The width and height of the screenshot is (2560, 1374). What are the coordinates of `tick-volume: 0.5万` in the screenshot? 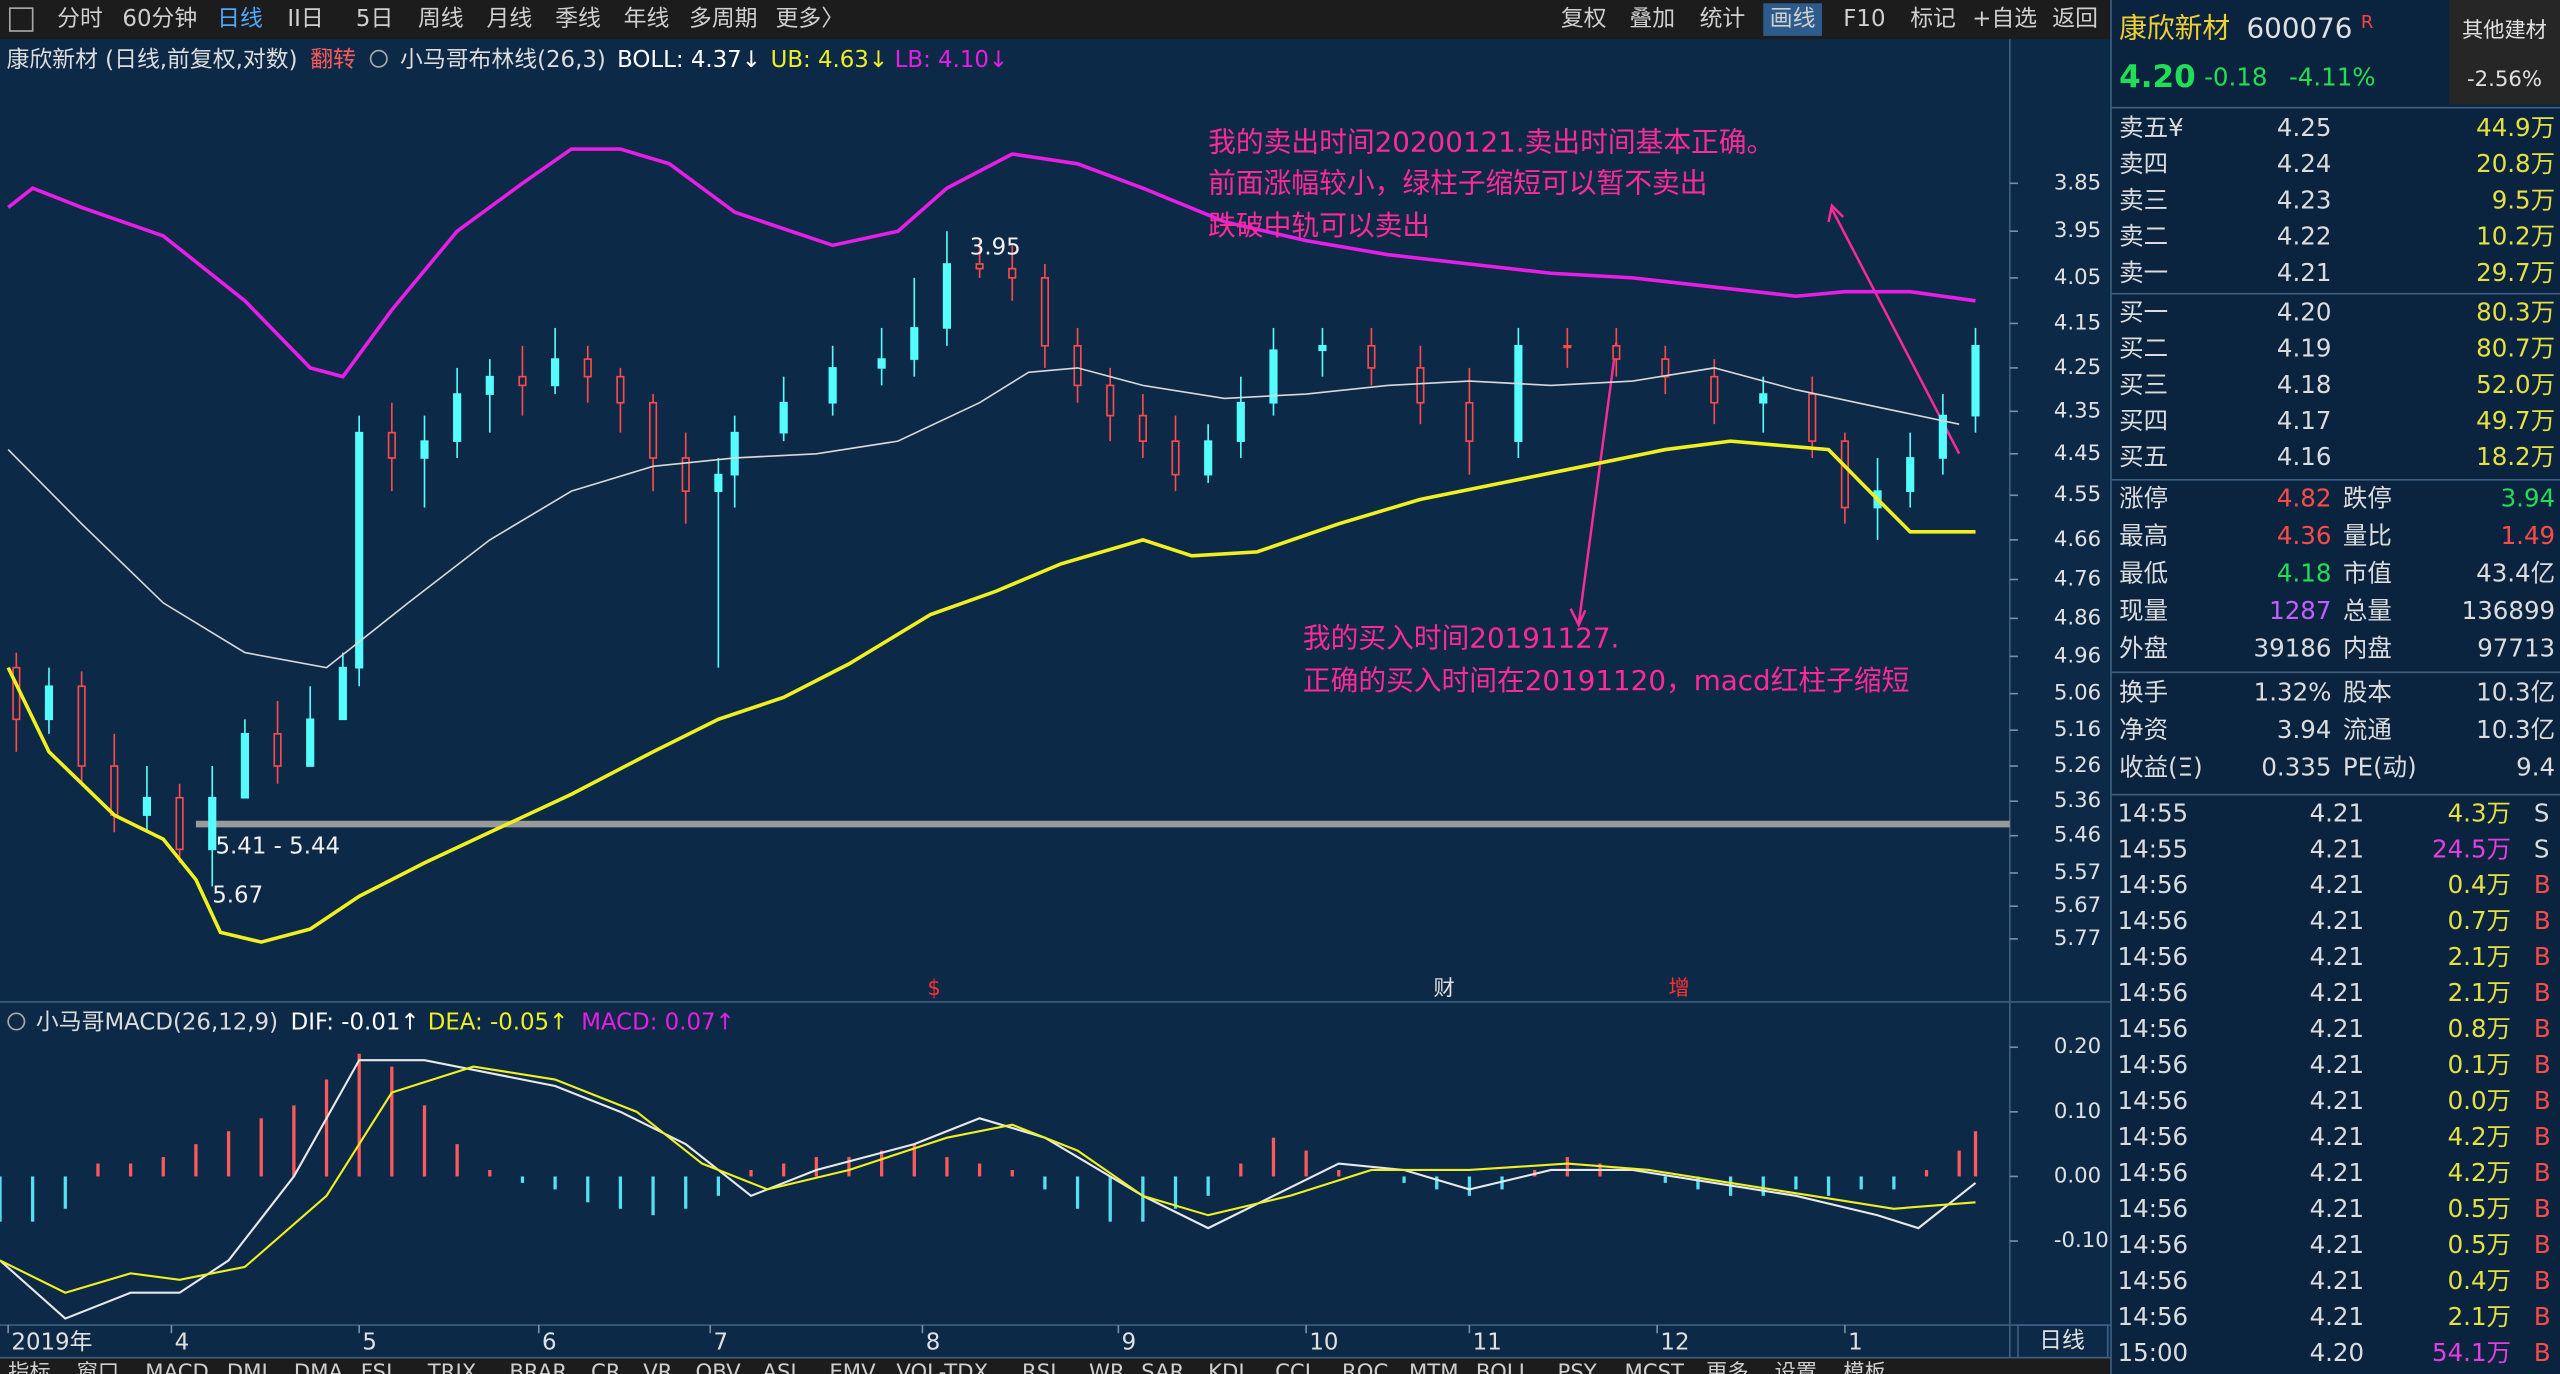 It's located at (2479, 1244).